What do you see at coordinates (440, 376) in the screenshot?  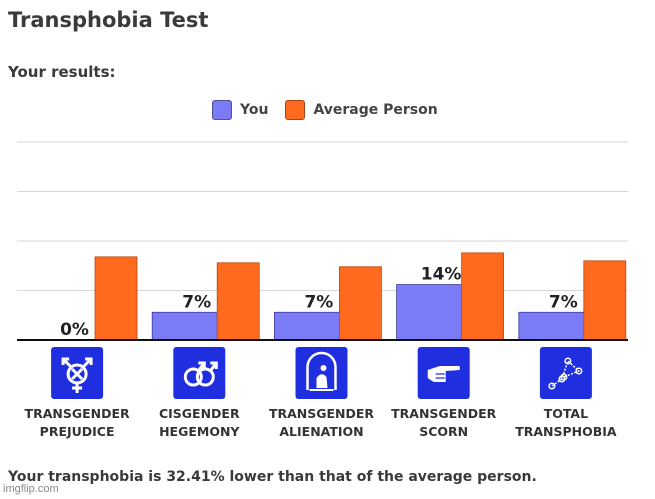 I see `hand-fingers` at bounding box center [440, 376].